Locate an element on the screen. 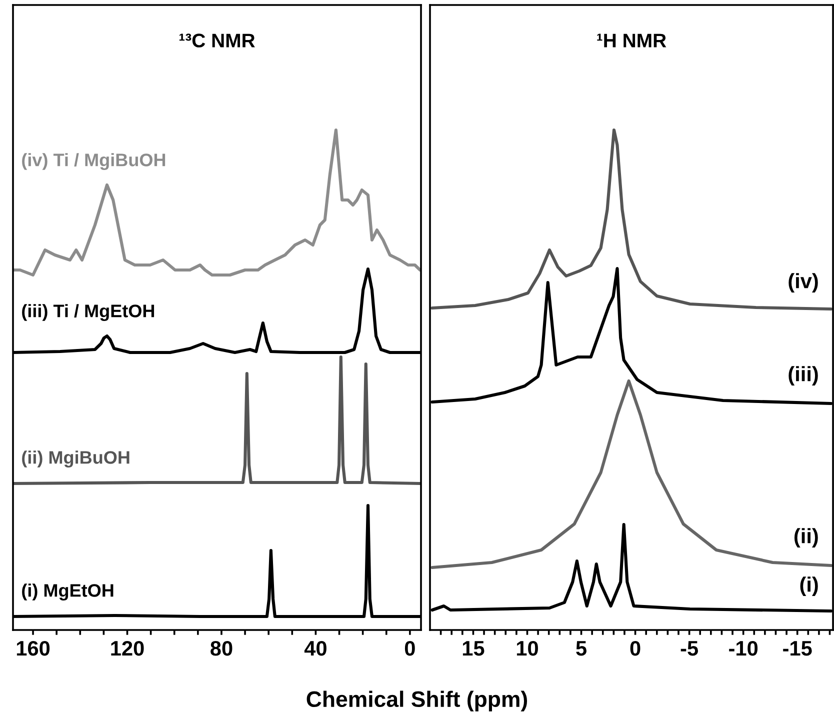 This screenshot has height=715, width=834. x-tick-label: 160 is located at coordinates (33, 648).